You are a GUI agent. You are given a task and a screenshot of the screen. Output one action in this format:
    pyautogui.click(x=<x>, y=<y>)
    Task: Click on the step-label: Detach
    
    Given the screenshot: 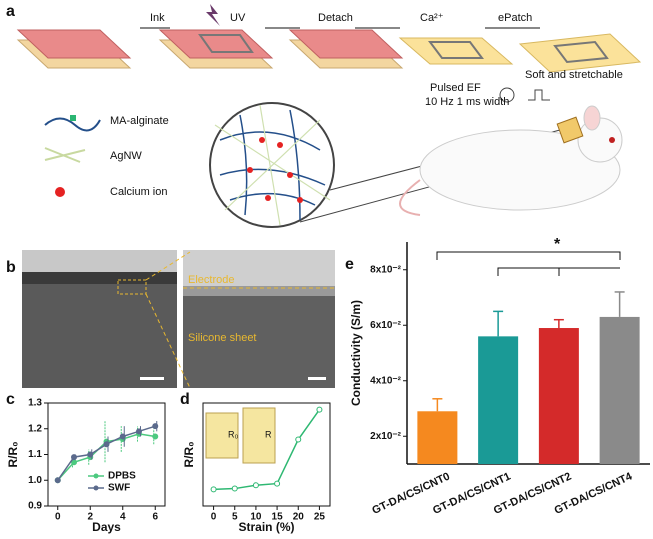 What is the action you would take?
    pyautogui.click(x=335, y=18)
    